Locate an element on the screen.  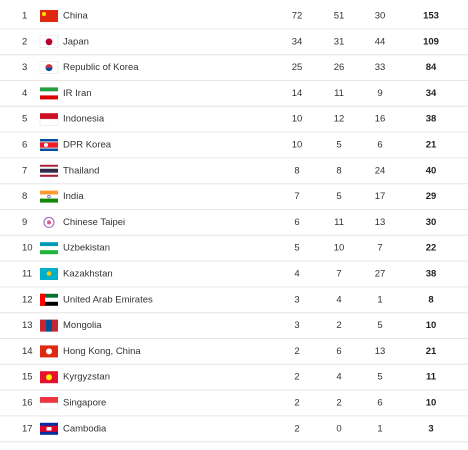
rank: 5 is located at coordinates (24, 119).